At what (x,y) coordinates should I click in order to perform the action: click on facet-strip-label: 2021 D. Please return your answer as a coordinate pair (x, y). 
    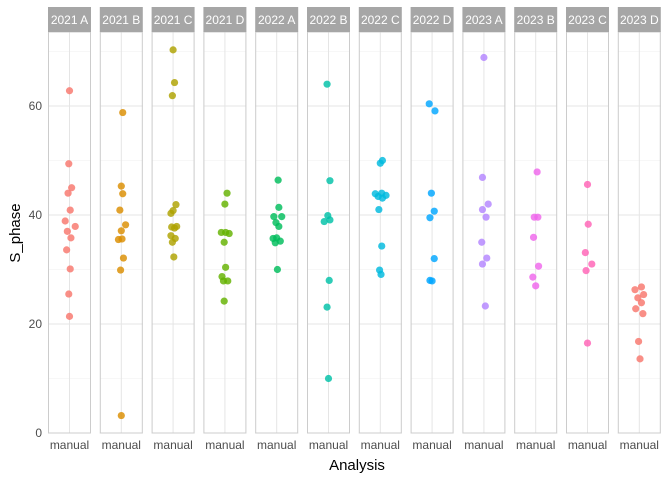
    Looking at the image, I should click on (225, 20).